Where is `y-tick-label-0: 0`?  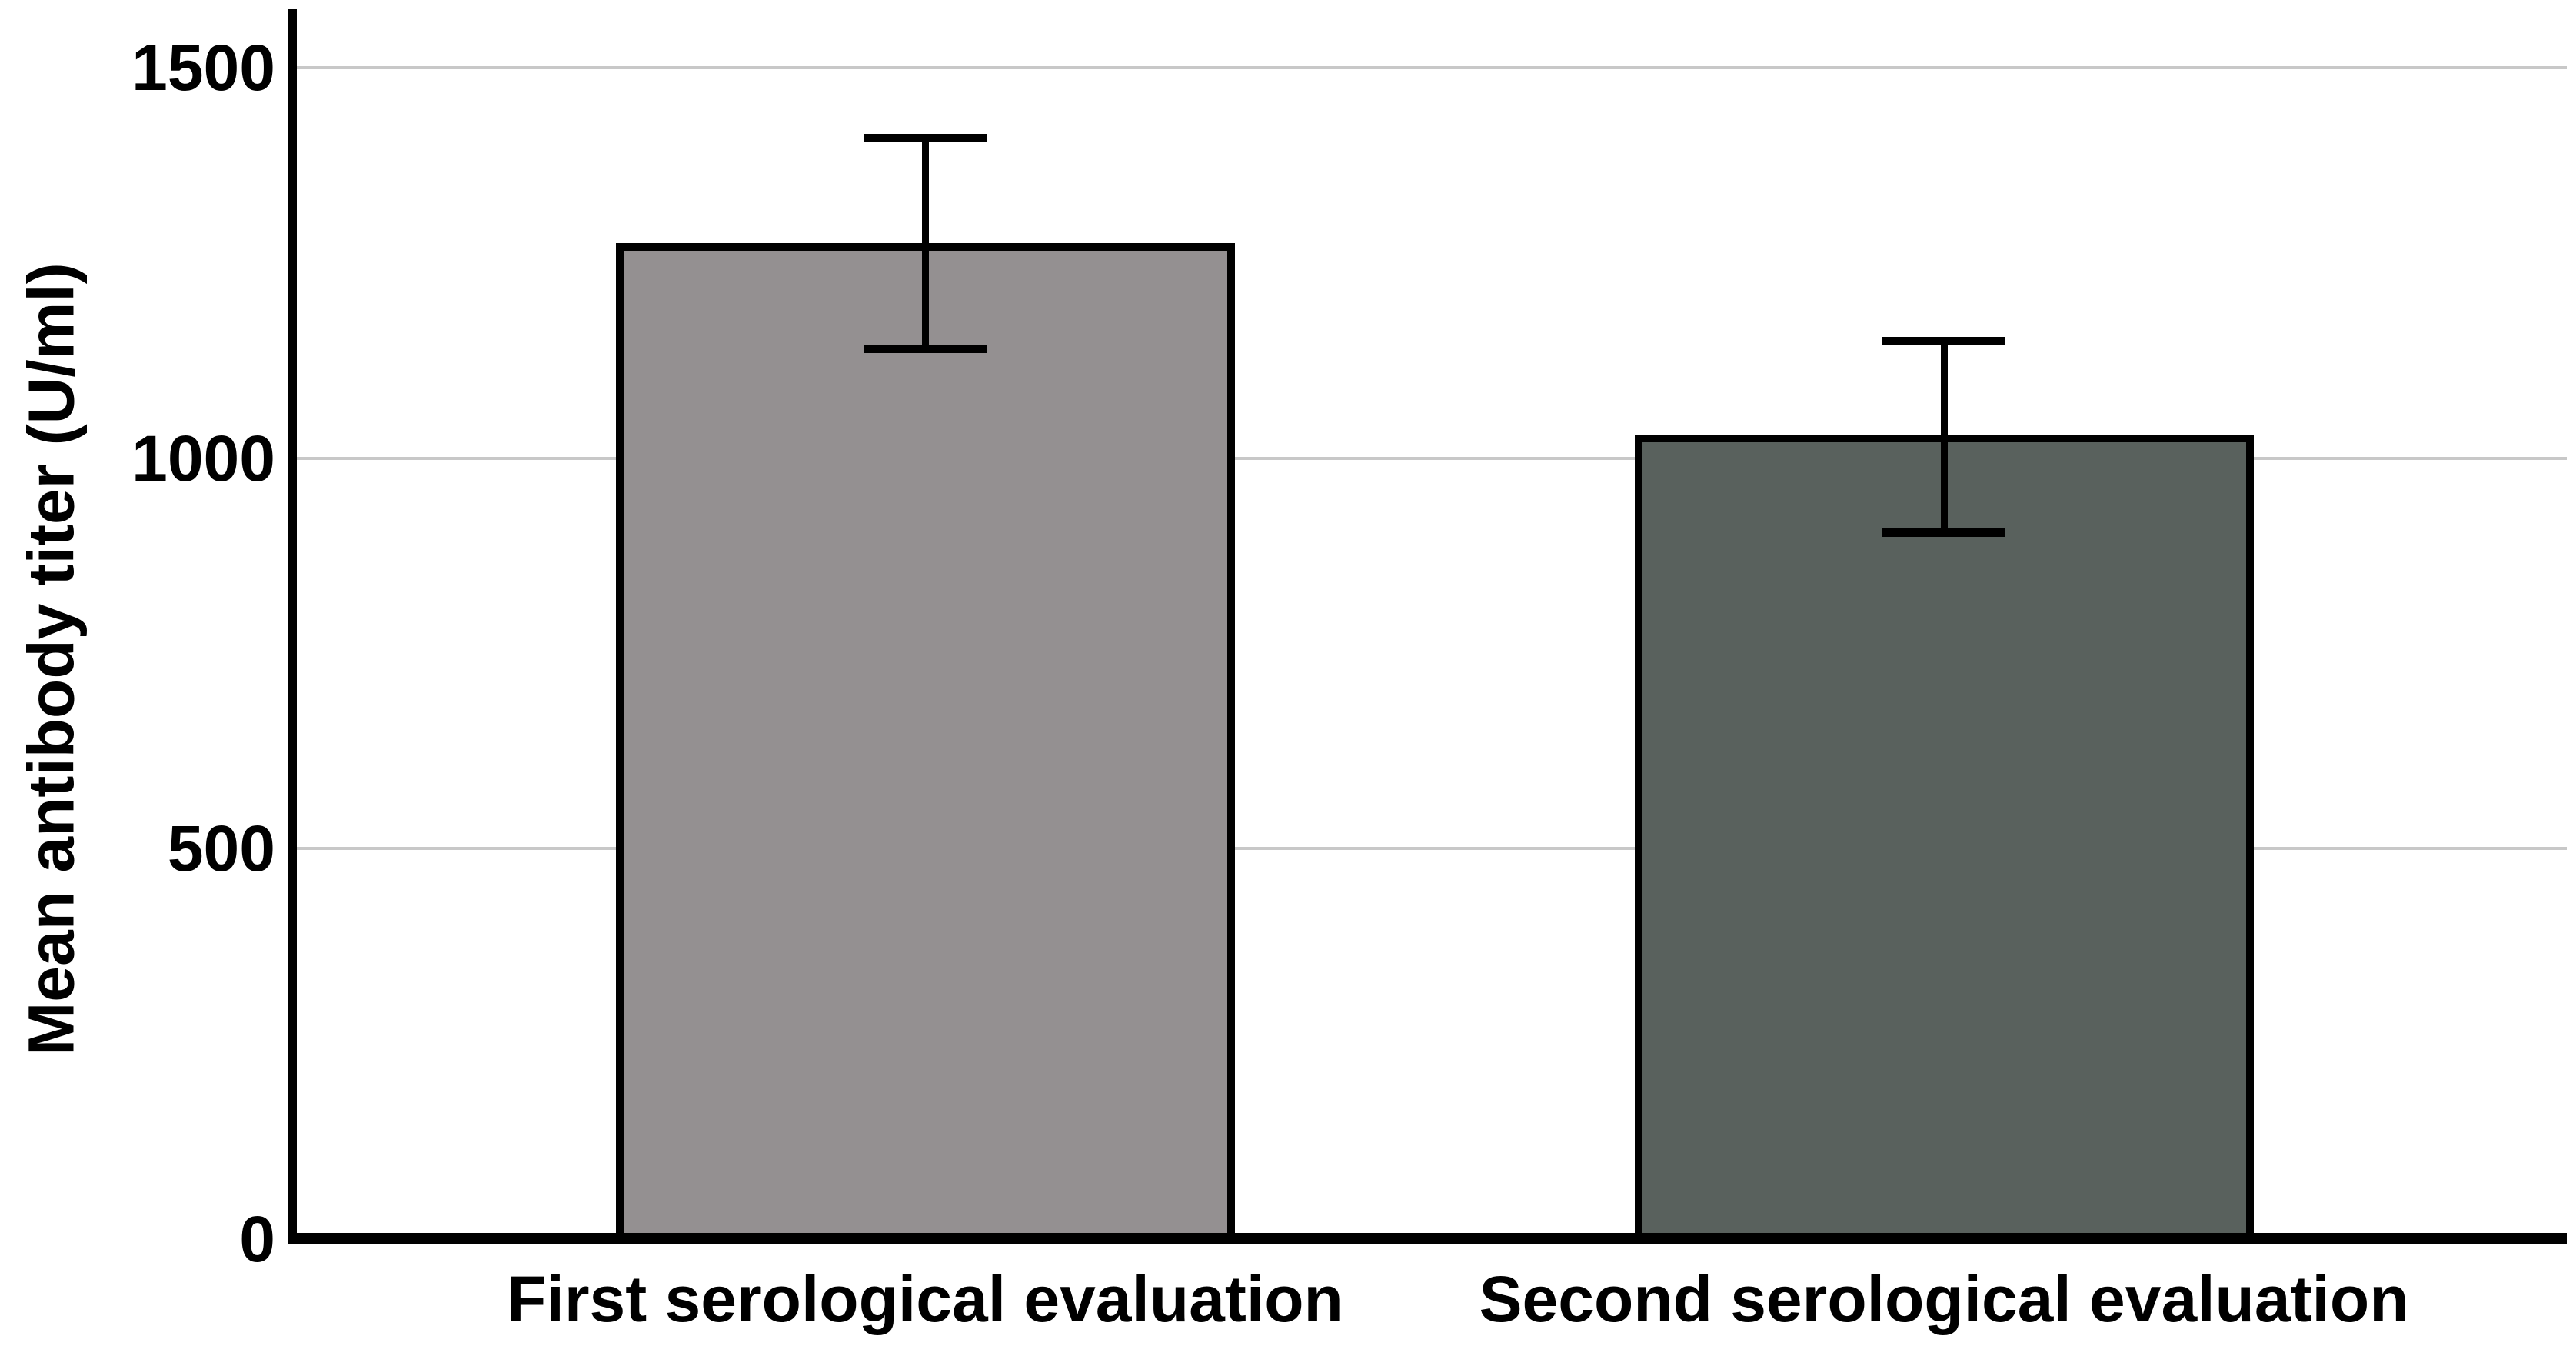
y-tick-label-0: 0 is located at coordinates (257, 1239).